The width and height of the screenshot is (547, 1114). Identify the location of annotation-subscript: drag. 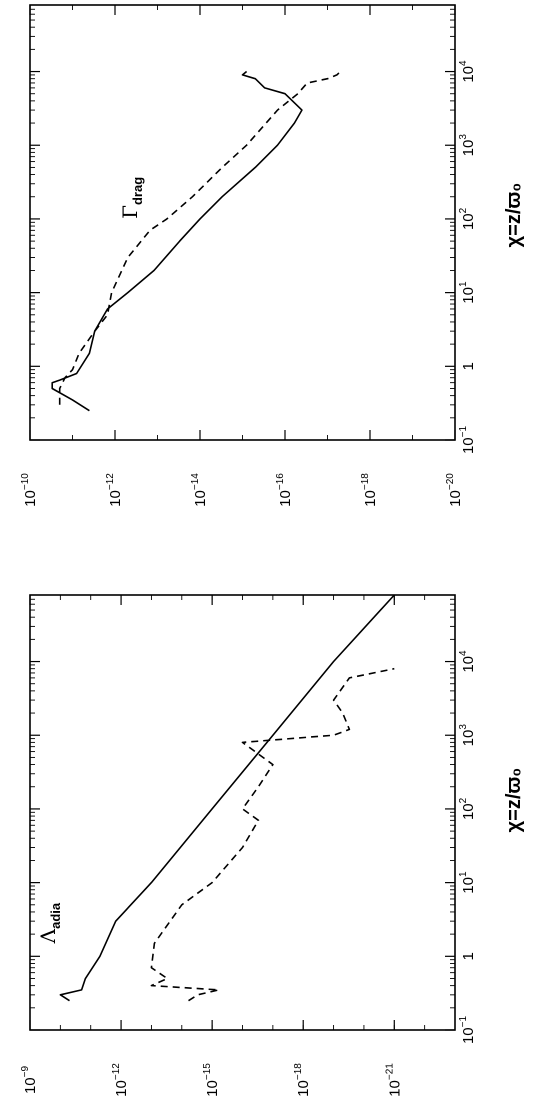
(137, 191).